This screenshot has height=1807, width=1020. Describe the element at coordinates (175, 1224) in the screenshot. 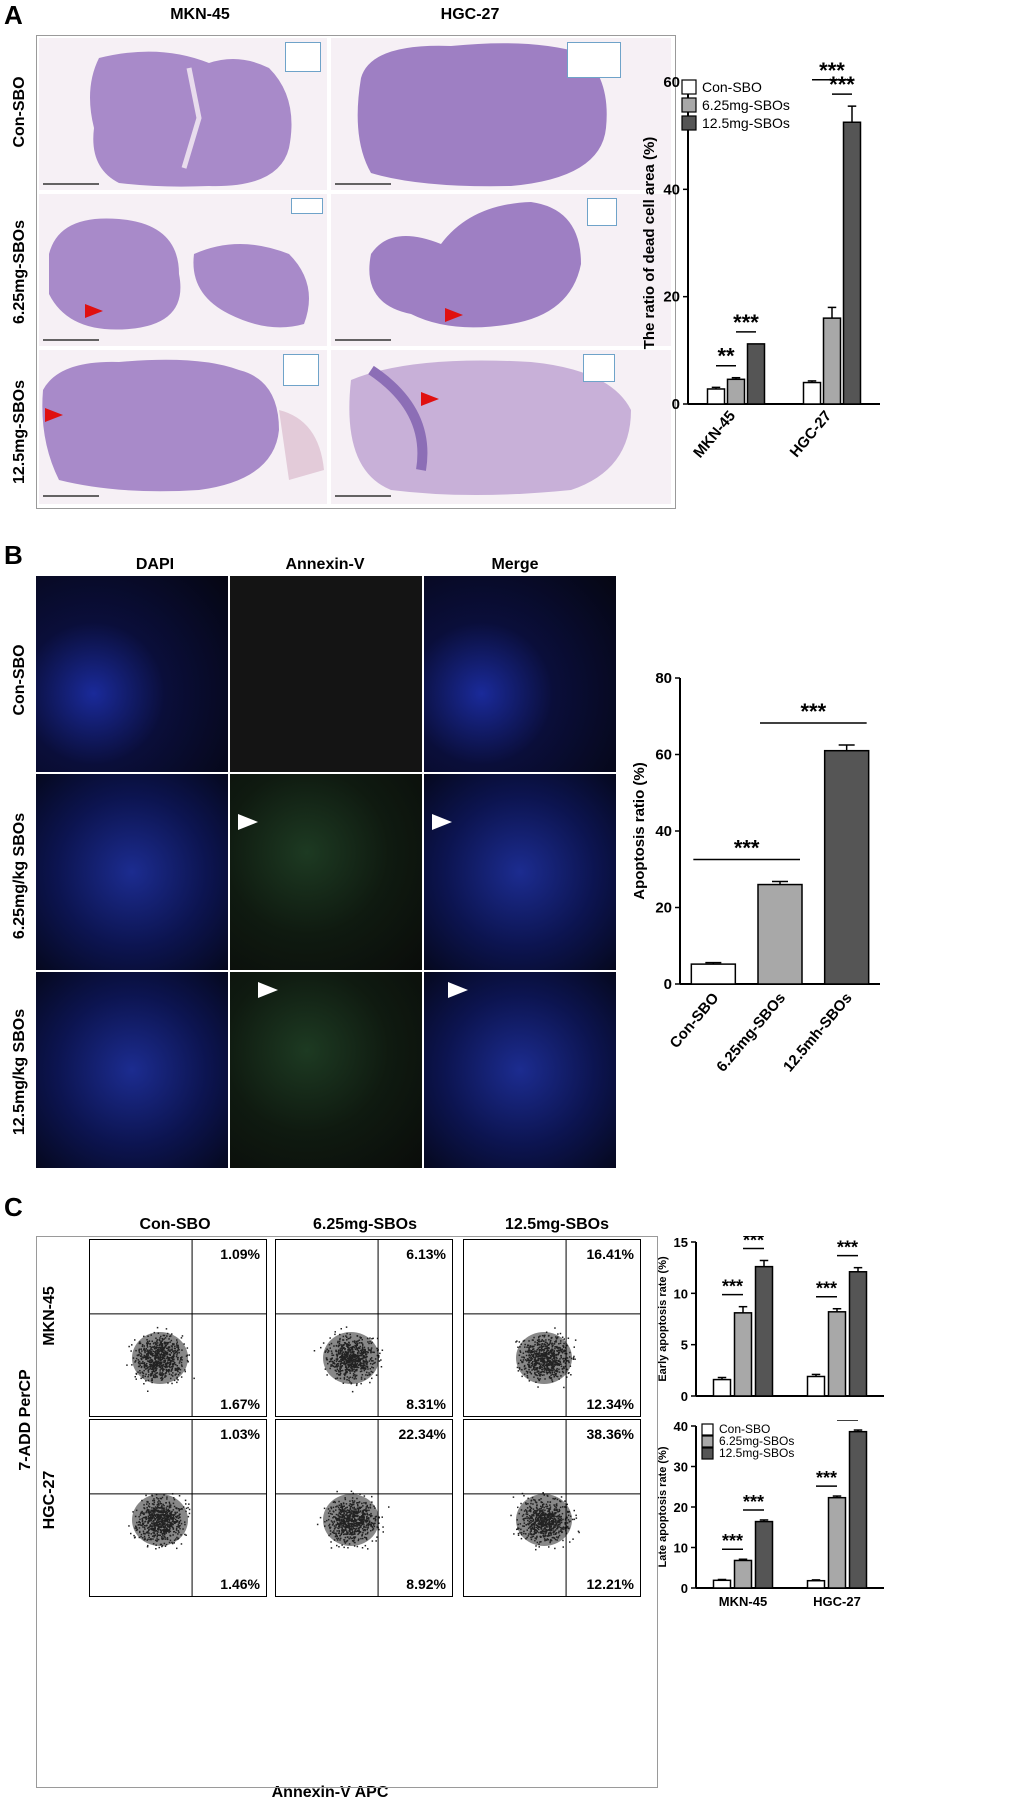

I see `panel-c-col-header-con: Con-SBO` at that location.